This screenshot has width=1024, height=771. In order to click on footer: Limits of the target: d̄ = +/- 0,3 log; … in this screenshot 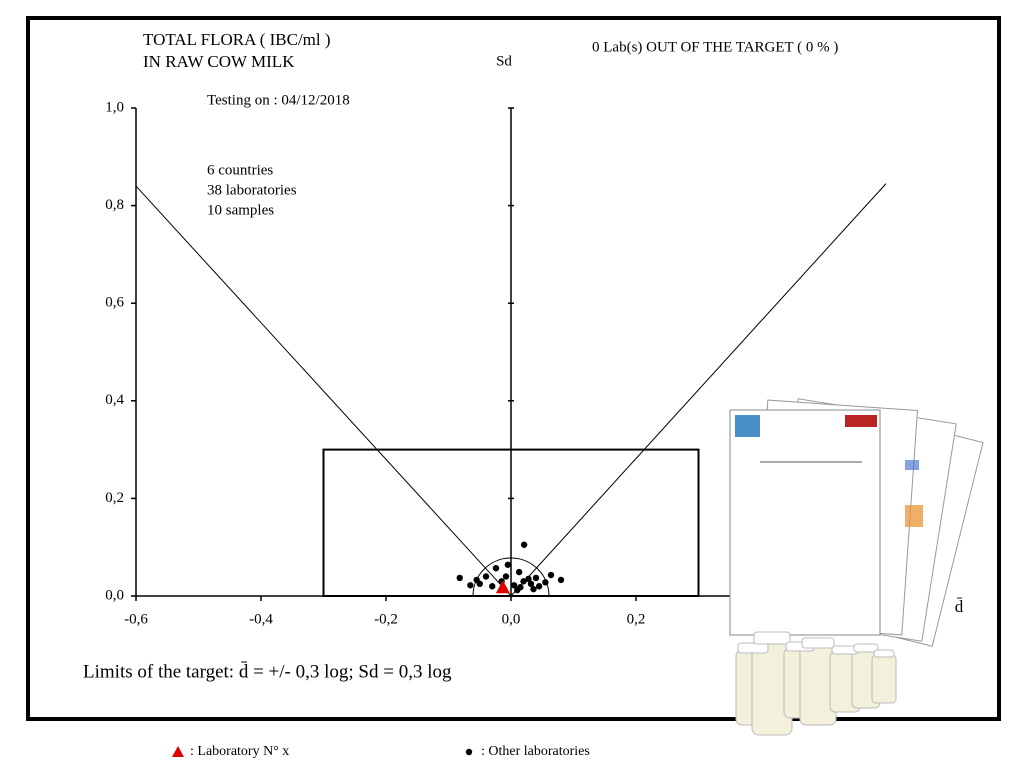, I will do `click(267, 671)`.